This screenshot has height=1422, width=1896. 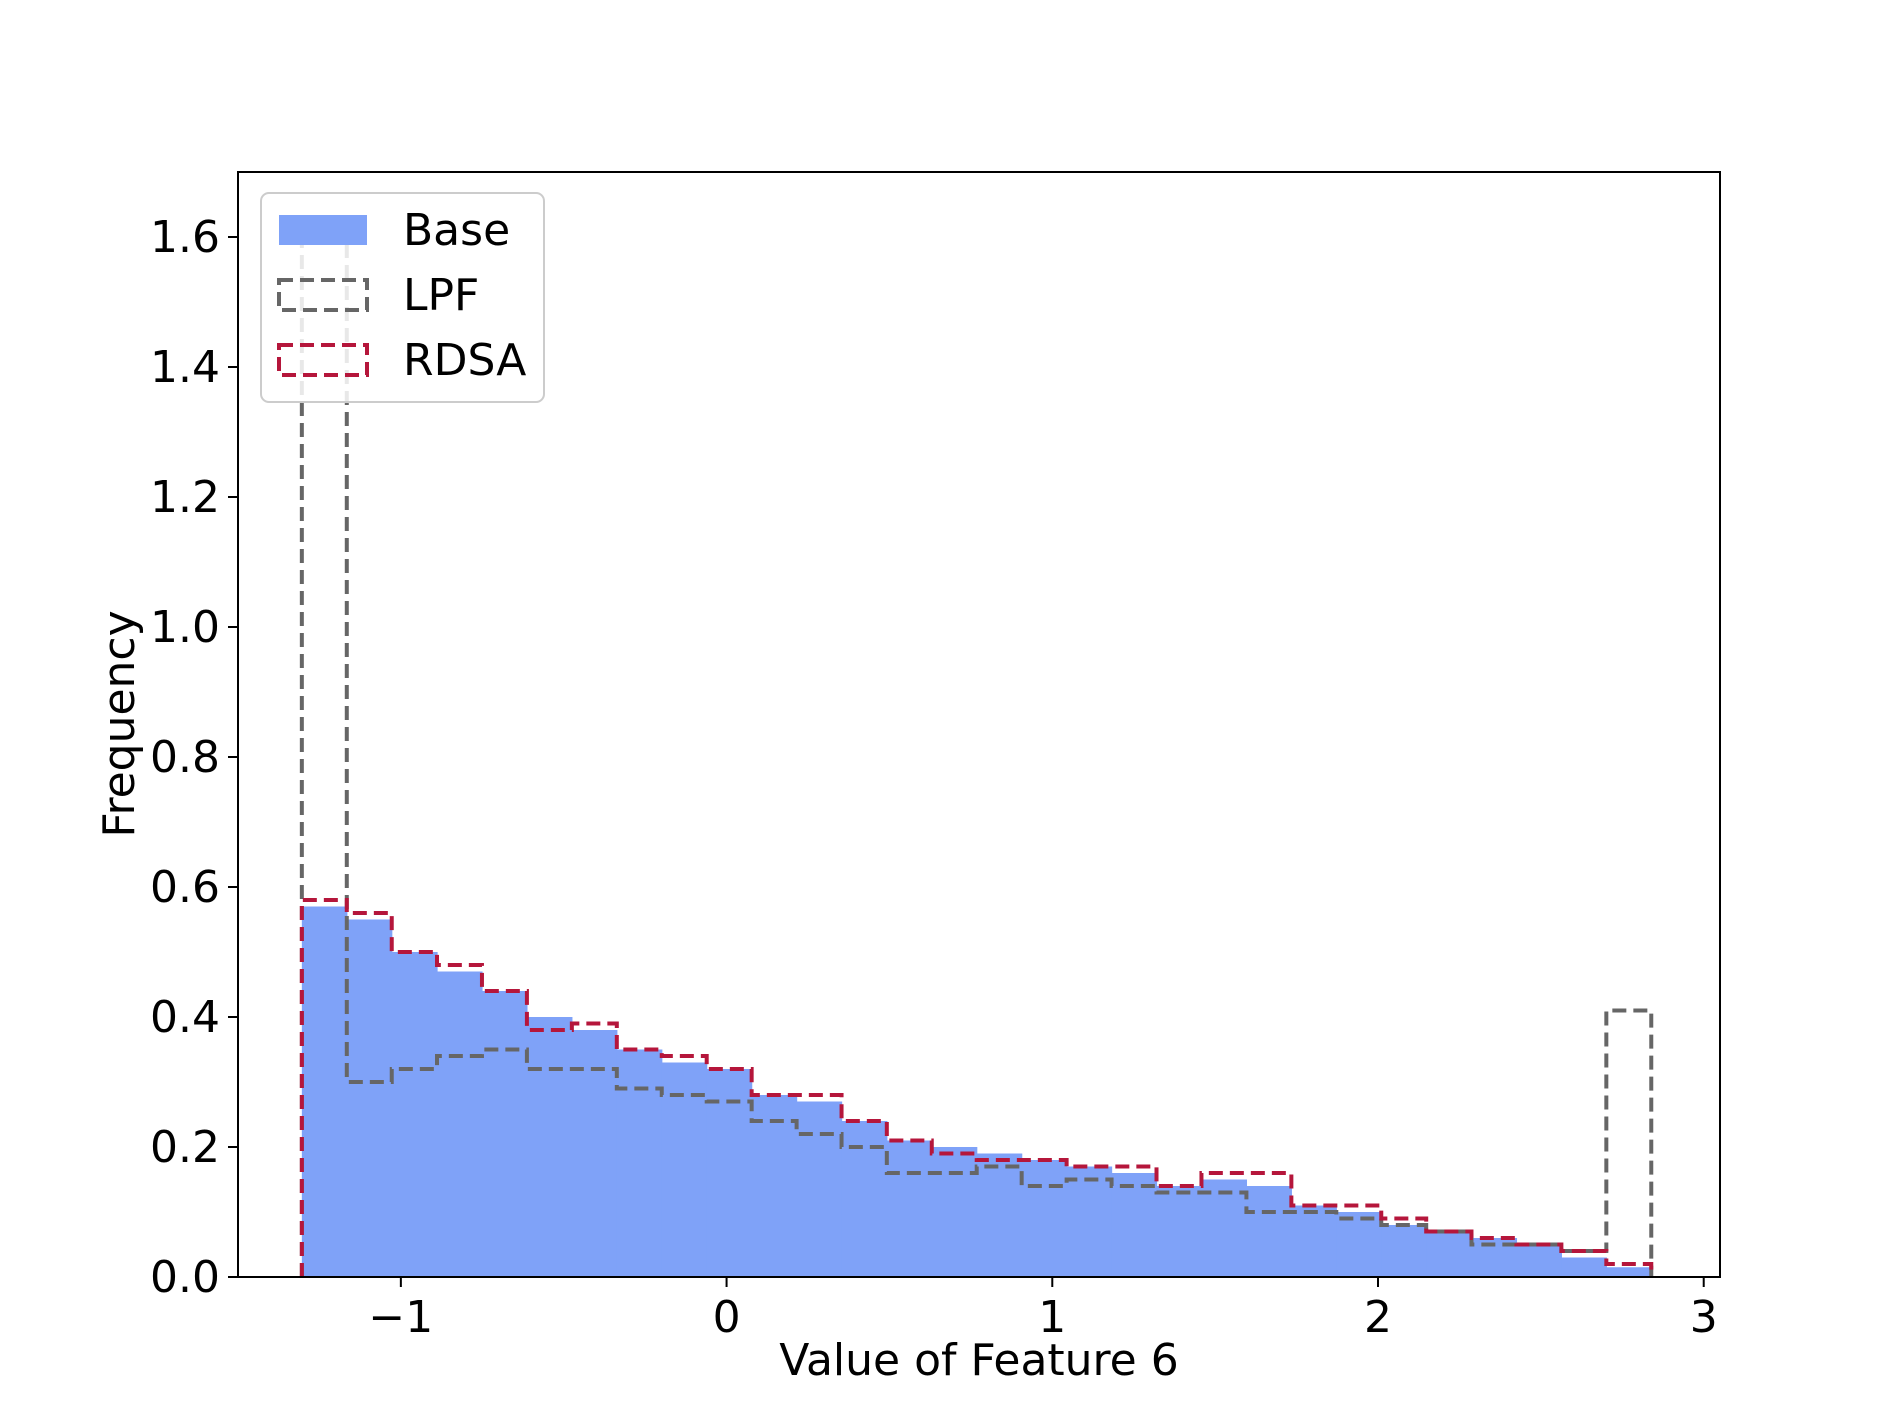 I want to click on y-tick-label: 0.2, so click(x=185, y=1147).